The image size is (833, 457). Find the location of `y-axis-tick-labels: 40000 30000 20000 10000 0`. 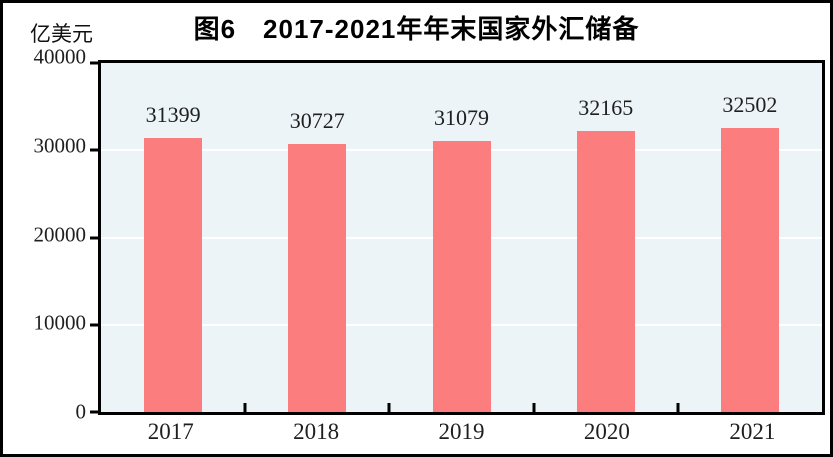

y-axis-tick-labels: 40000 30000 20000 10000 0 is located at coordinates (45, 234).